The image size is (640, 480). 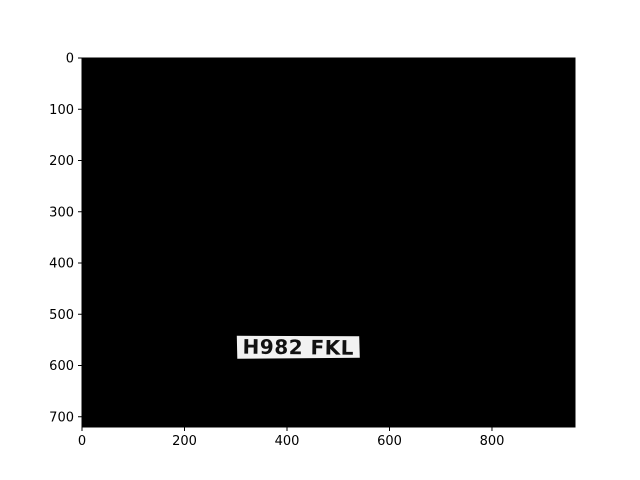 What do you see at coordinates (61, 212) in the screenshot?
I see `y-tick-label: 300` at bounding box center [61, 212].